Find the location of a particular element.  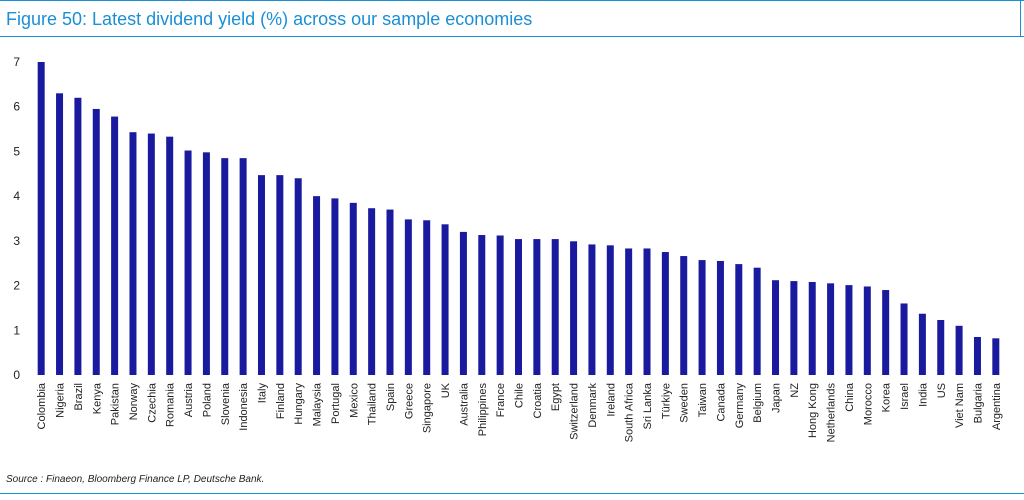

x-tick-label: Netherlands is located at coordinates (832, 413).